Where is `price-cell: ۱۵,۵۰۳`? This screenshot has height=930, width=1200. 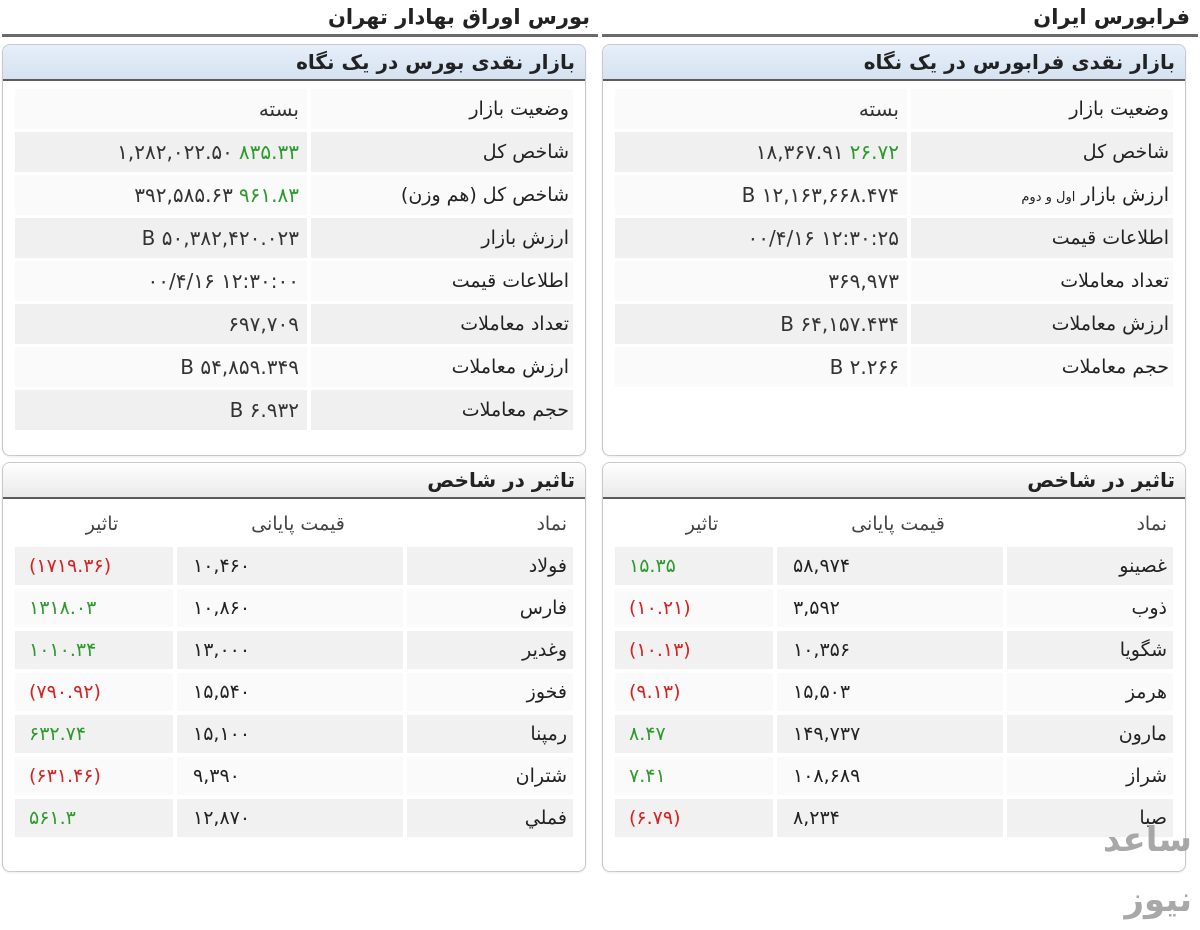
price-cell: ۱۵,۵۰۳ is located at coordinates (890, 692).